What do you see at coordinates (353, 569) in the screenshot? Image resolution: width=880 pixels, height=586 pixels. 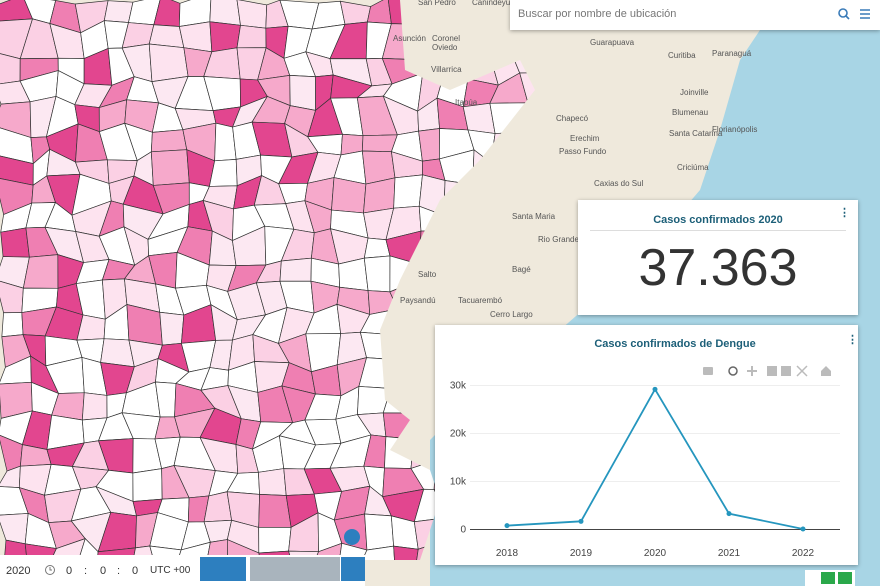 I see `settings-button` at bounding box center [353, 569].